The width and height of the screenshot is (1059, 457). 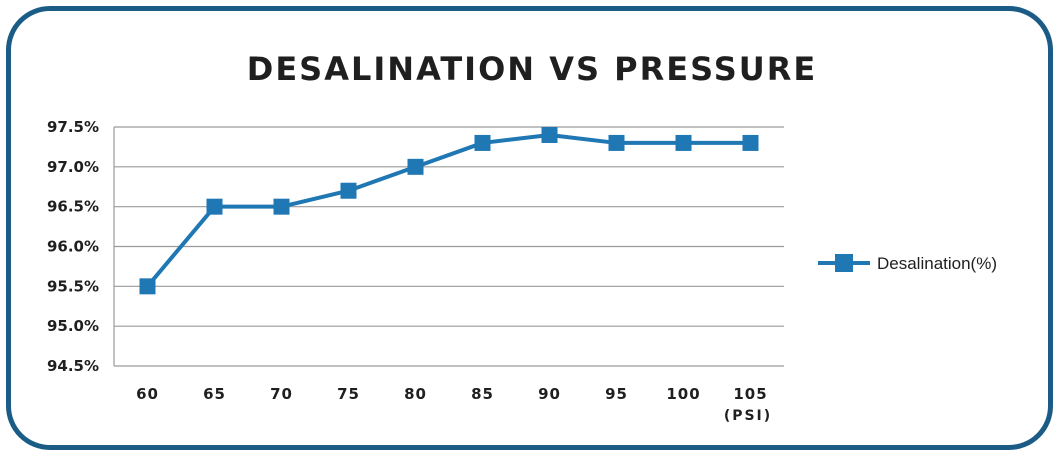 I want to click on y-axis-ticks: 97.5% 97.0% 96.5% 96.0% 95.5% 95.0% 94.5%, so click(x=73, y=246).